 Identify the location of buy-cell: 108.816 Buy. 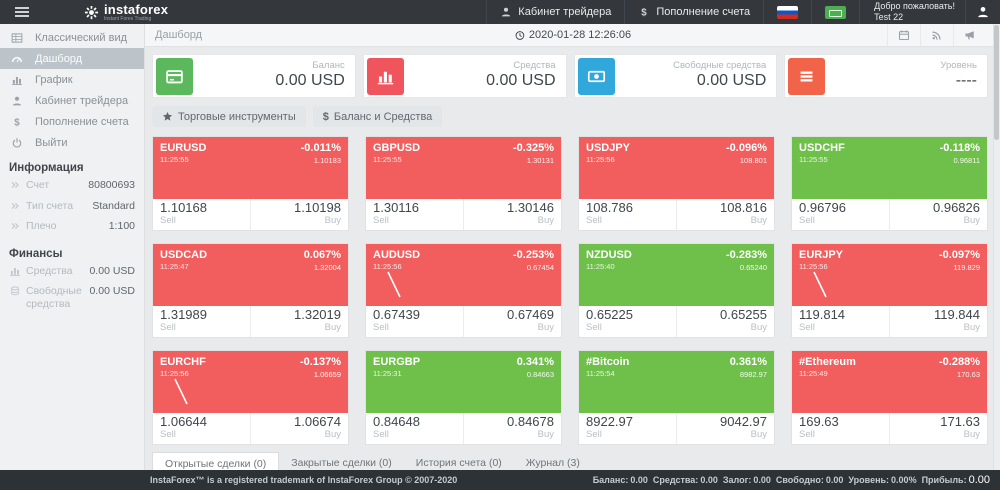
(725, 214).